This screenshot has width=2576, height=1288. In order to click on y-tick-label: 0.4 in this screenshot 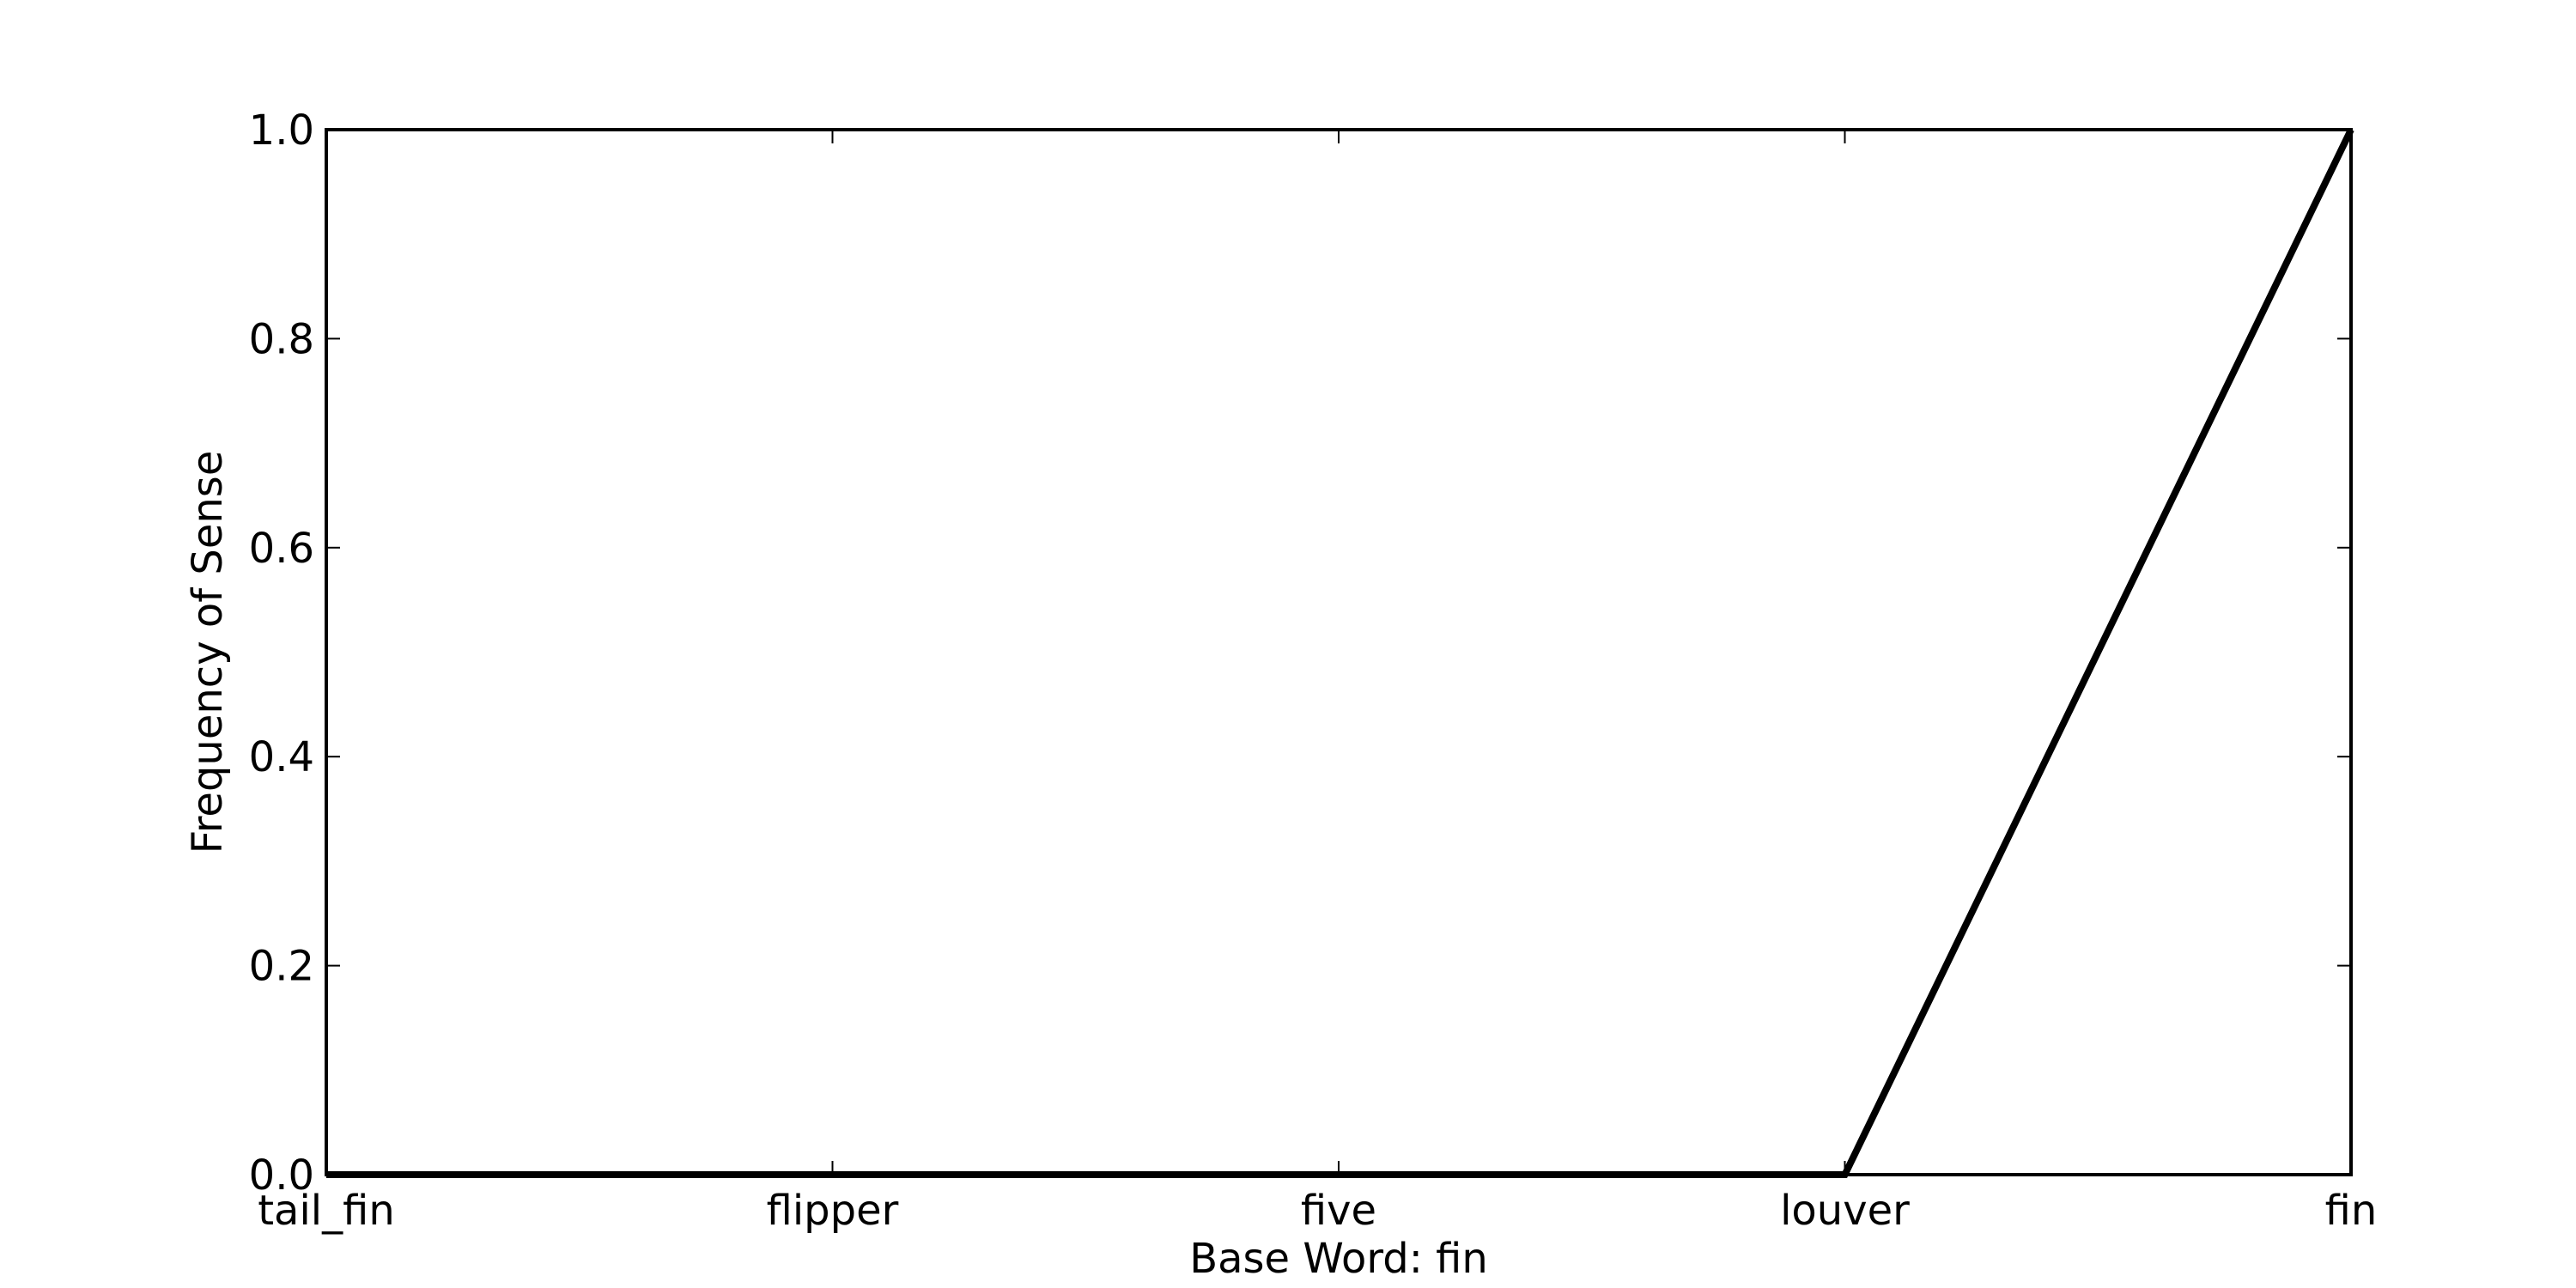, I will do `click(281, 757)`.